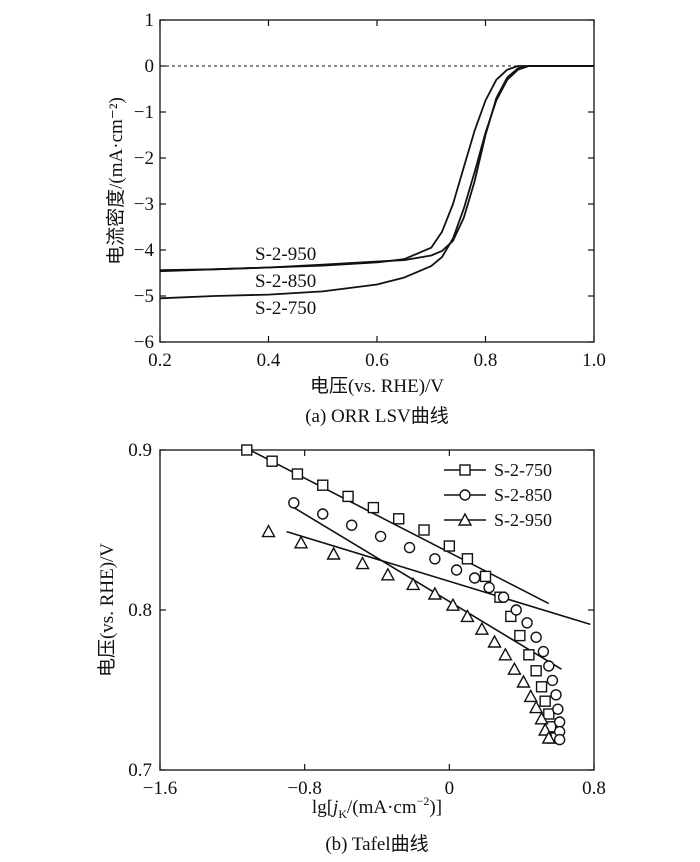 This screenshot has width=700, height=862. I want to click on y-tick-label: 0.9, so click(140, 450).